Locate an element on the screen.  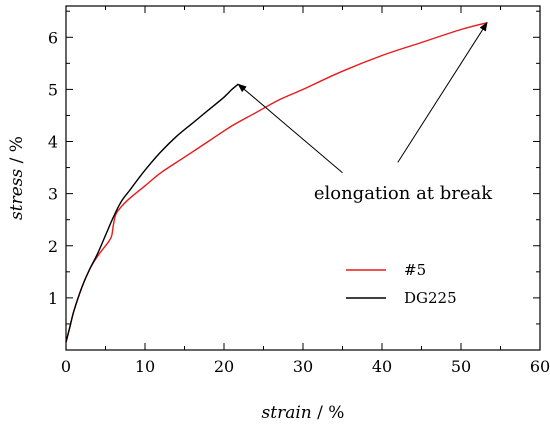
legend-label-dg225: DG225 is located at coordinates (430, 298).